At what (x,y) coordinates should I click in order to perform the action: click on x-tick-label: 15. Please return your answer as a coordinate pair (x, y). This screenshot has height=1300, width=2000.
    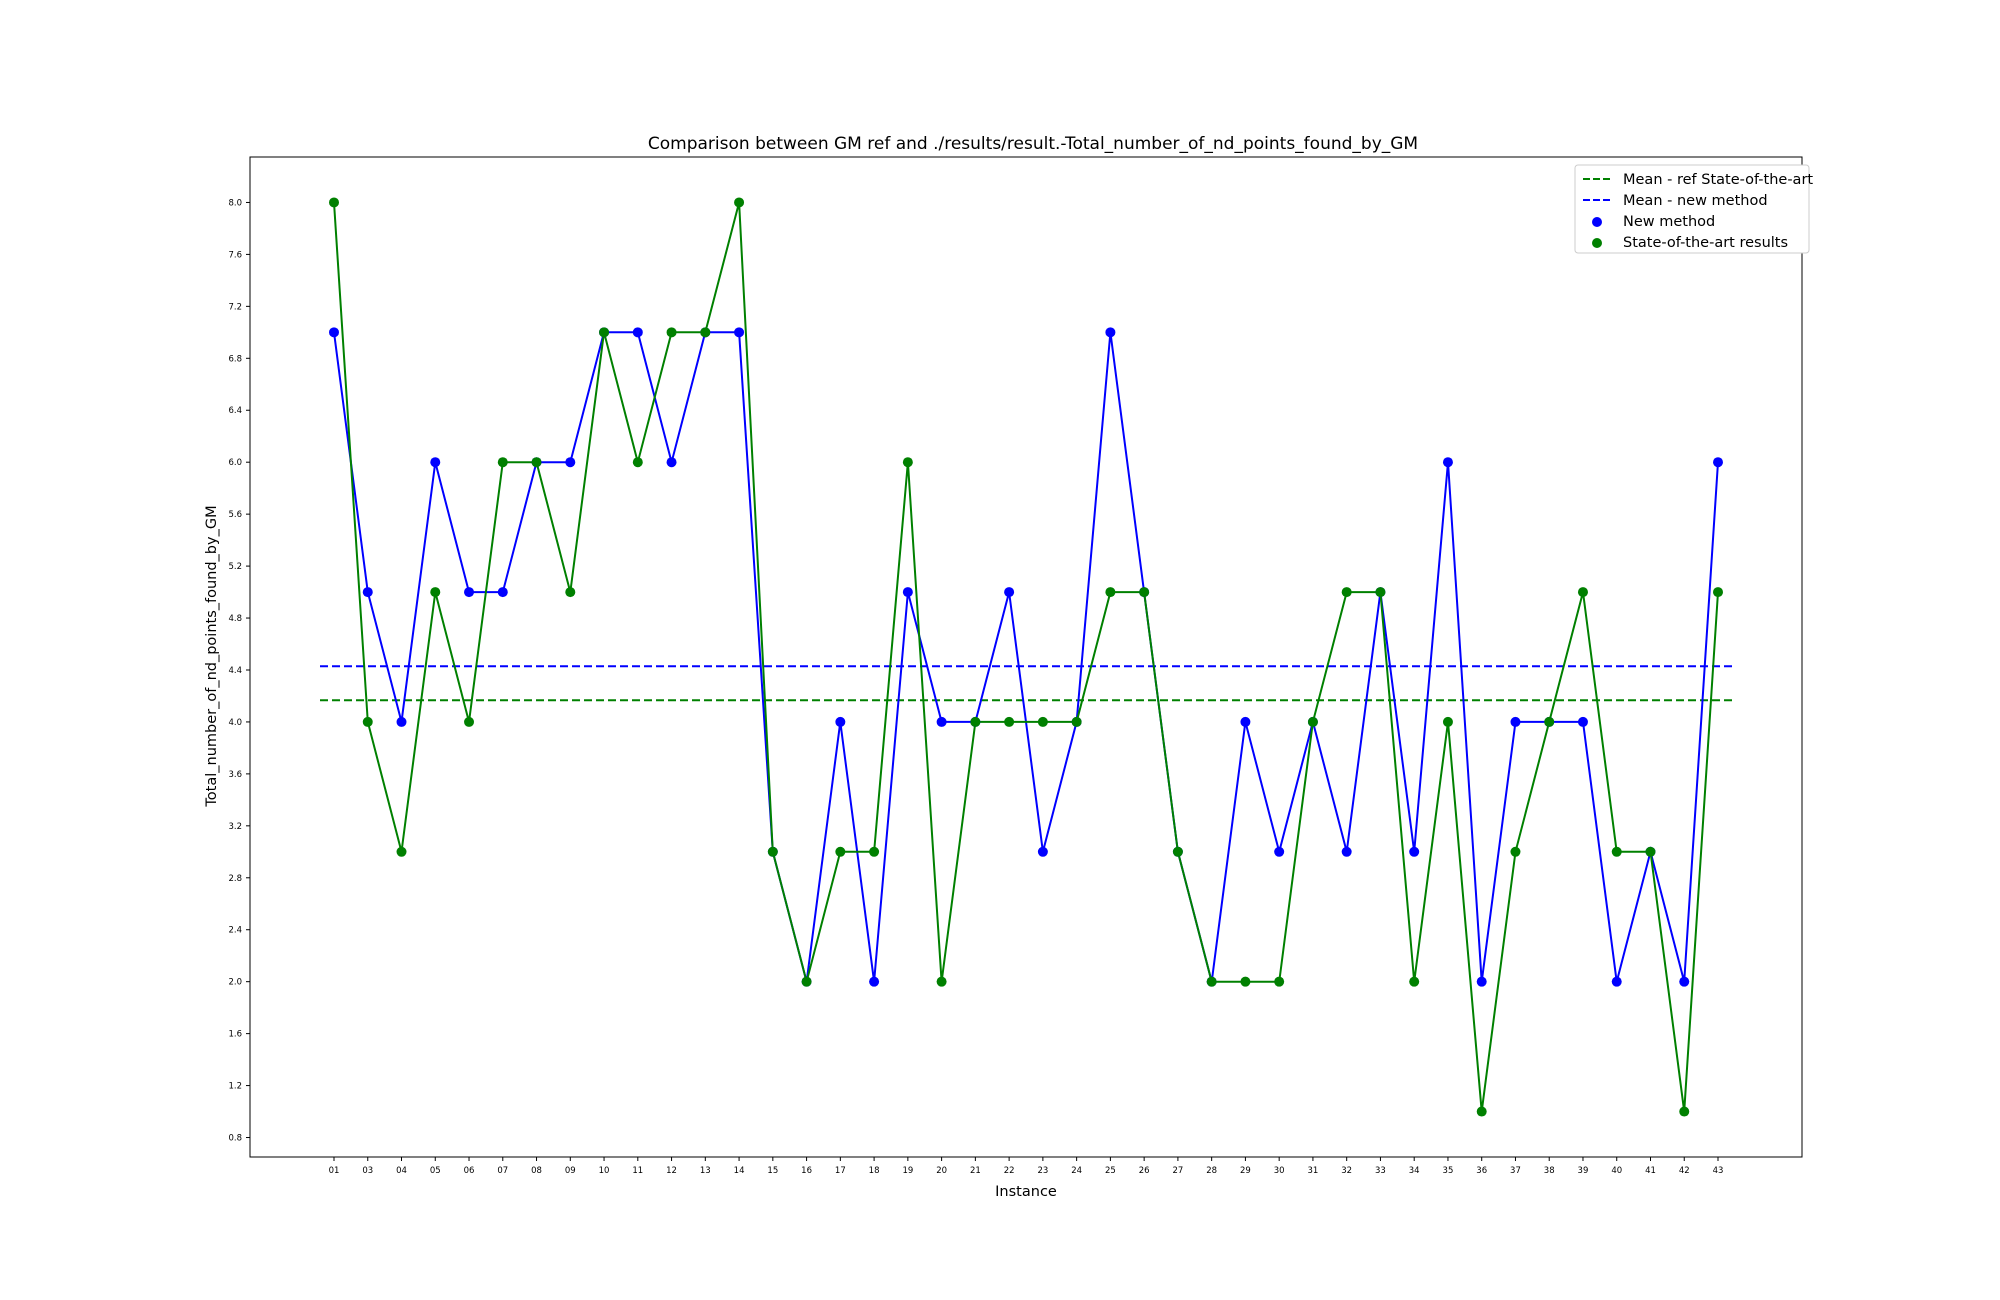
    Looking at the image, I should click on (772, 1171).